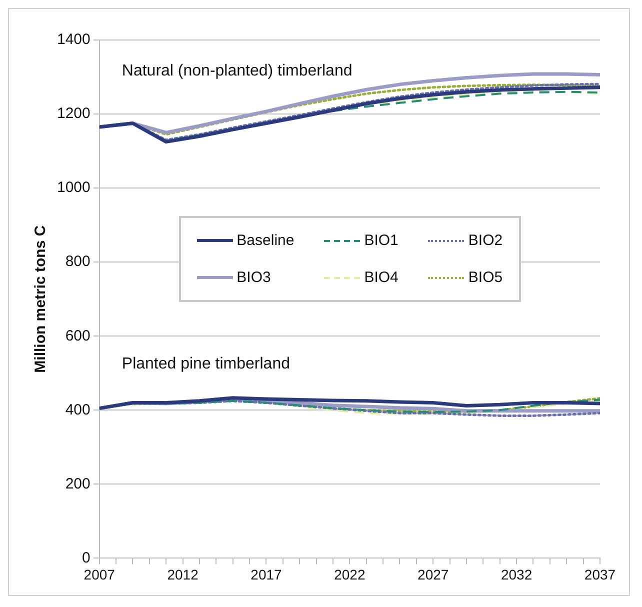 This screenshot has width=642, height=607. What do you see at coordinates (206, 363) in the screenshot?
I see `annotation: Planted pine timberland` at bounding box center [206, 363].